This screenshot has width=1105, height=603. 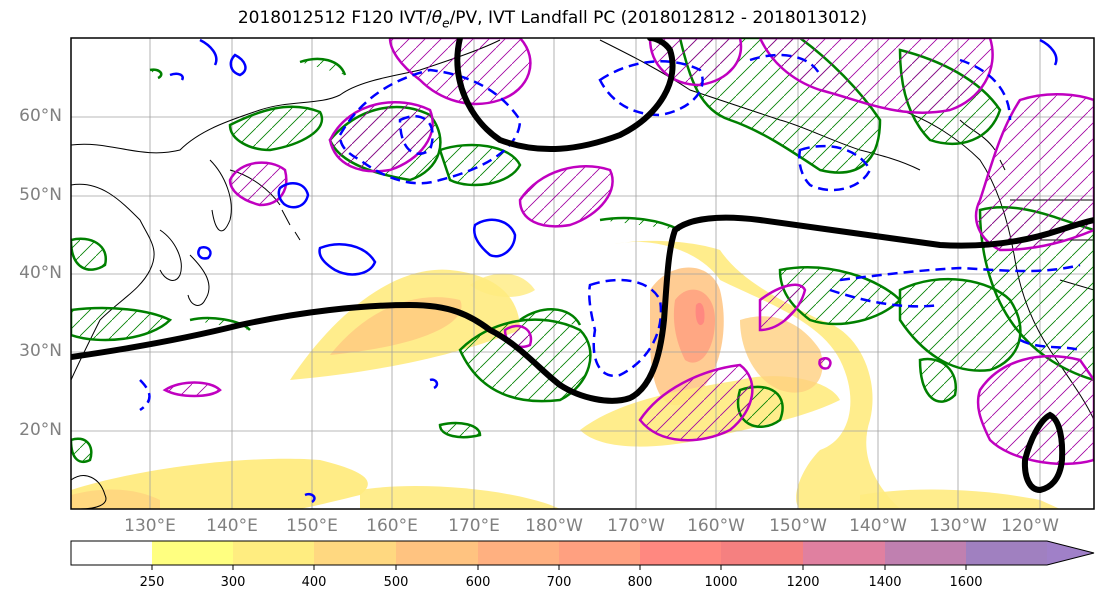 What do you see at coordinates (150, 526) in the screenshot?
I see `lon-label: 130°E` at bounding box center [150, 526].